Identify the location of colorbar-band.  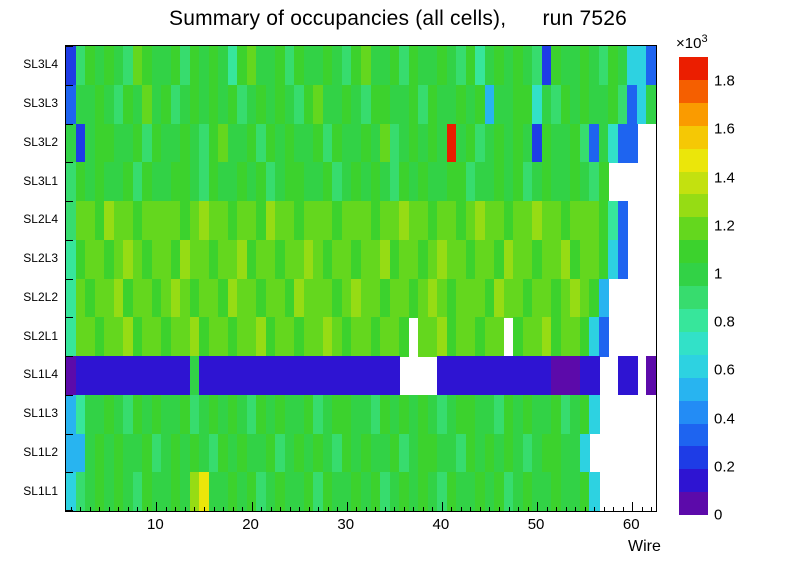
(693, 206).